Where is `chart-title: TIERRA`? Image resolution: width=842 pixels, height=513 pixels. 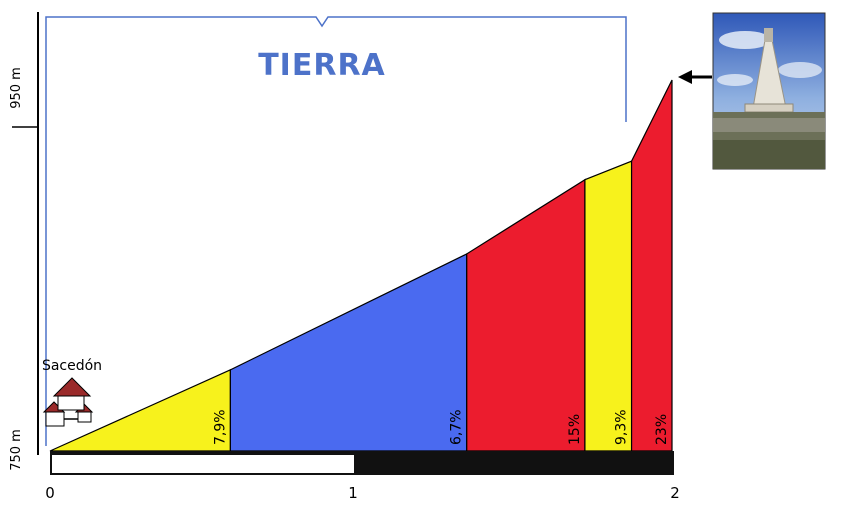 chart-title: TIERRA is located at coordinates (322, 65).